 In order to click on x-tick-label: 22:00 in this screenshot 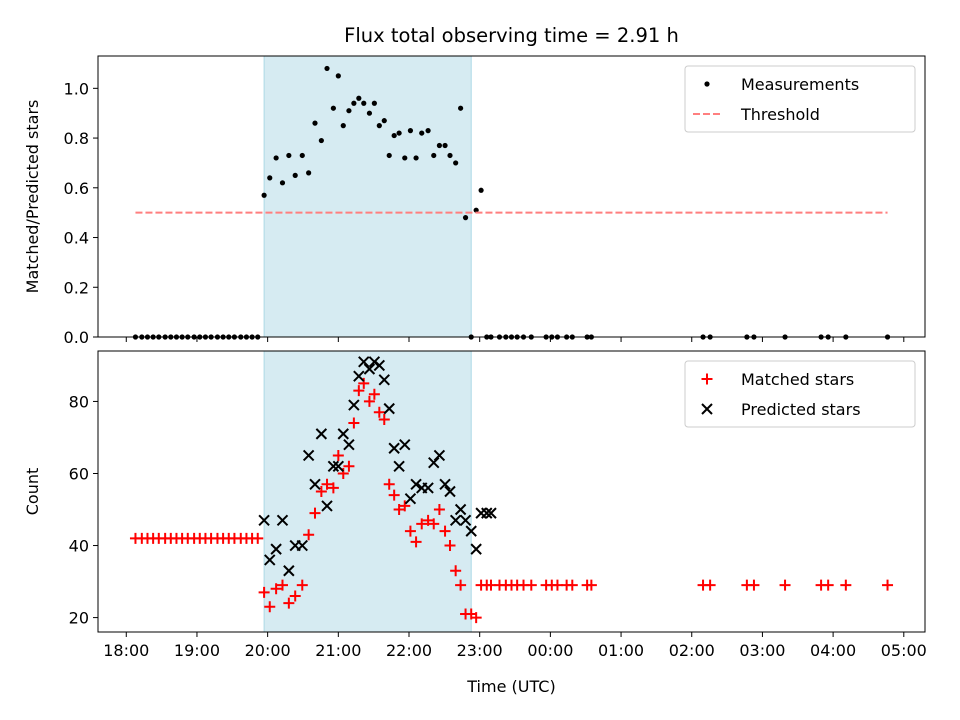, I will do `click(409, 650)`.